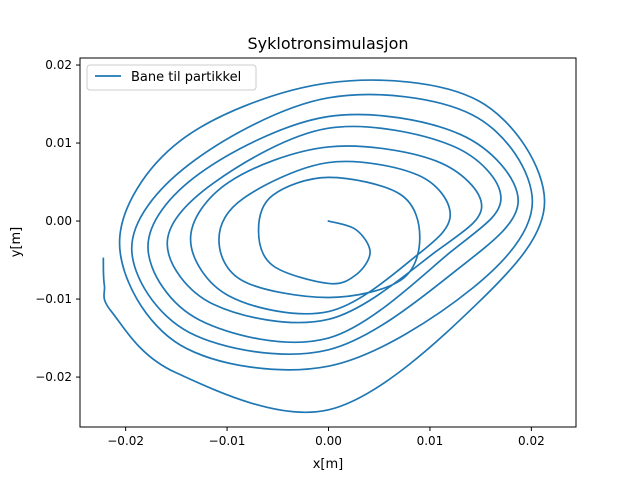  What do you see at coordinates (53, 299) in the screenshot?
I see `y-tick-label: −0.01` at bounding box center [53, 299].